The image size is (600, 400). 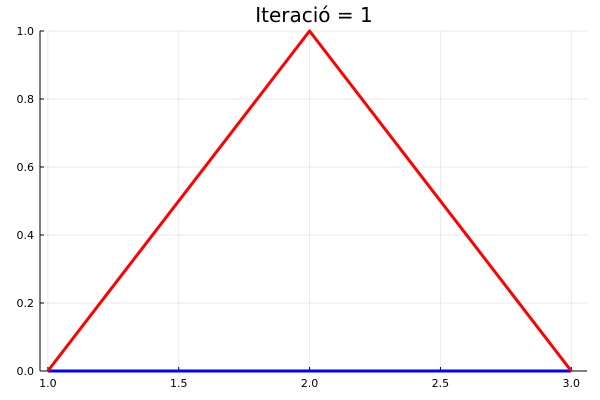 I want to click on y-tick-label: 0.2, so click(x=26, y=303).